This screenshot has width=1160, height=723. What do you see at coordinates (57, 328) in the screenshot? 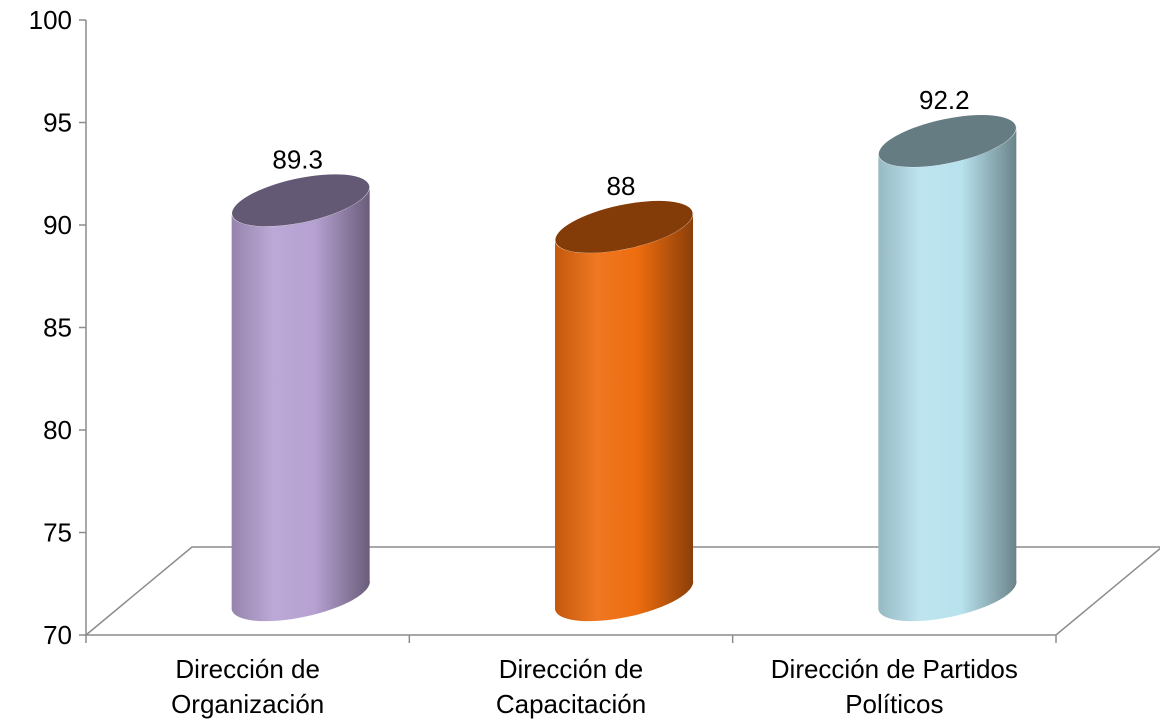
I see `y-tick-label: 85` at bounding box center [57, 328].